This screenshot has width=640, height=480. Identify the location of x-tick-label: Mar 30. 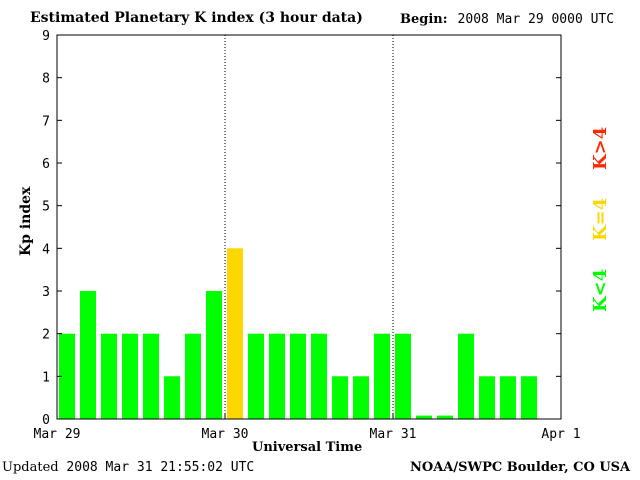
(225, 434).